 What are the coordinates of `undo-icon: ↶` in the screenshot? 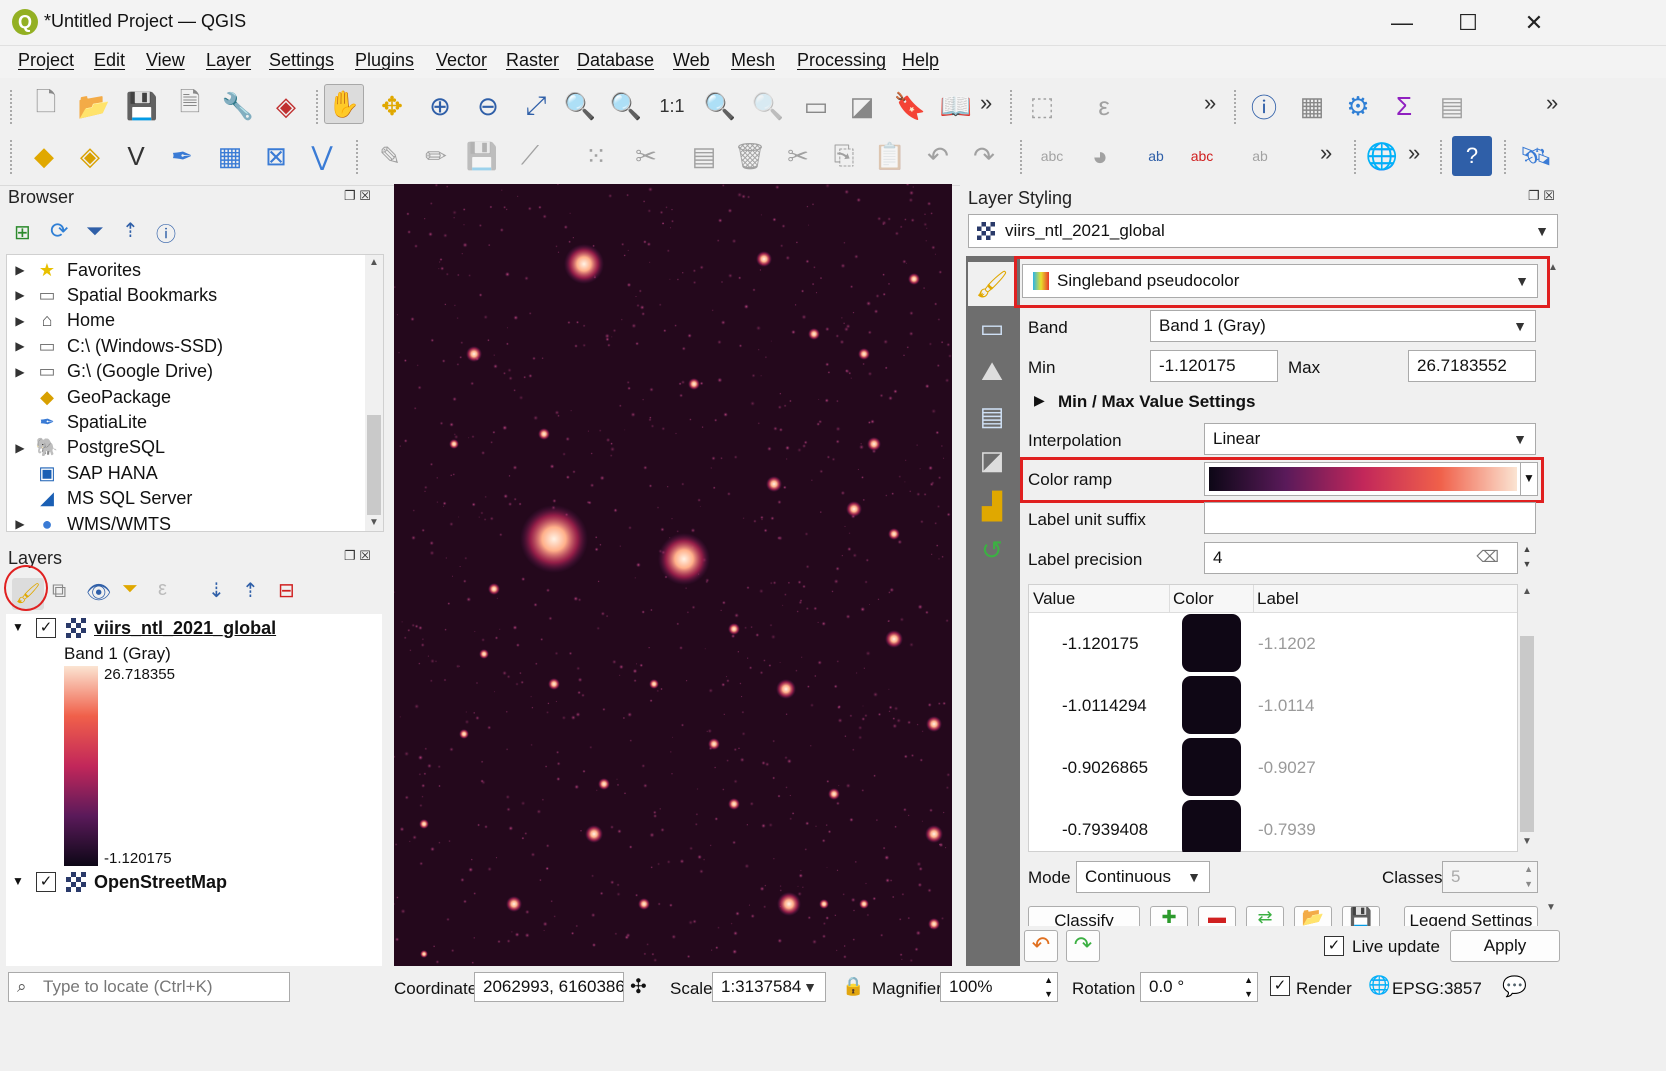 It's located at (938, 155).